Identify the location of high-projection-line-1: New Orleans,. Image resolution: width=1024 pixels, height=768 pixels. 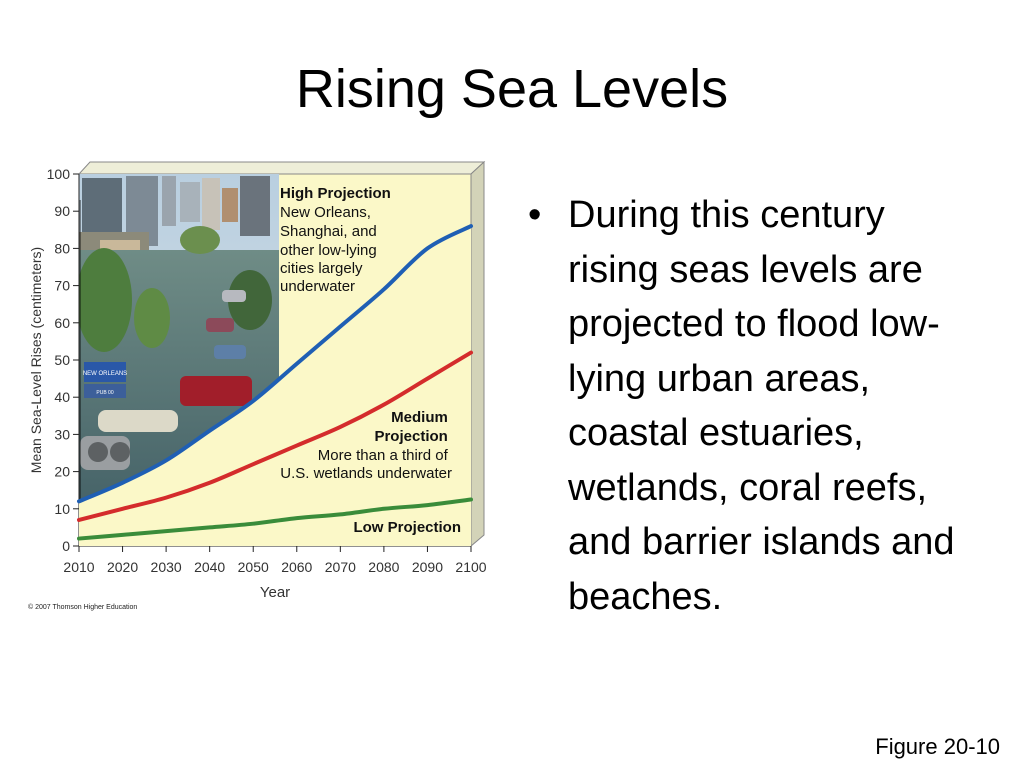
(325, 212).